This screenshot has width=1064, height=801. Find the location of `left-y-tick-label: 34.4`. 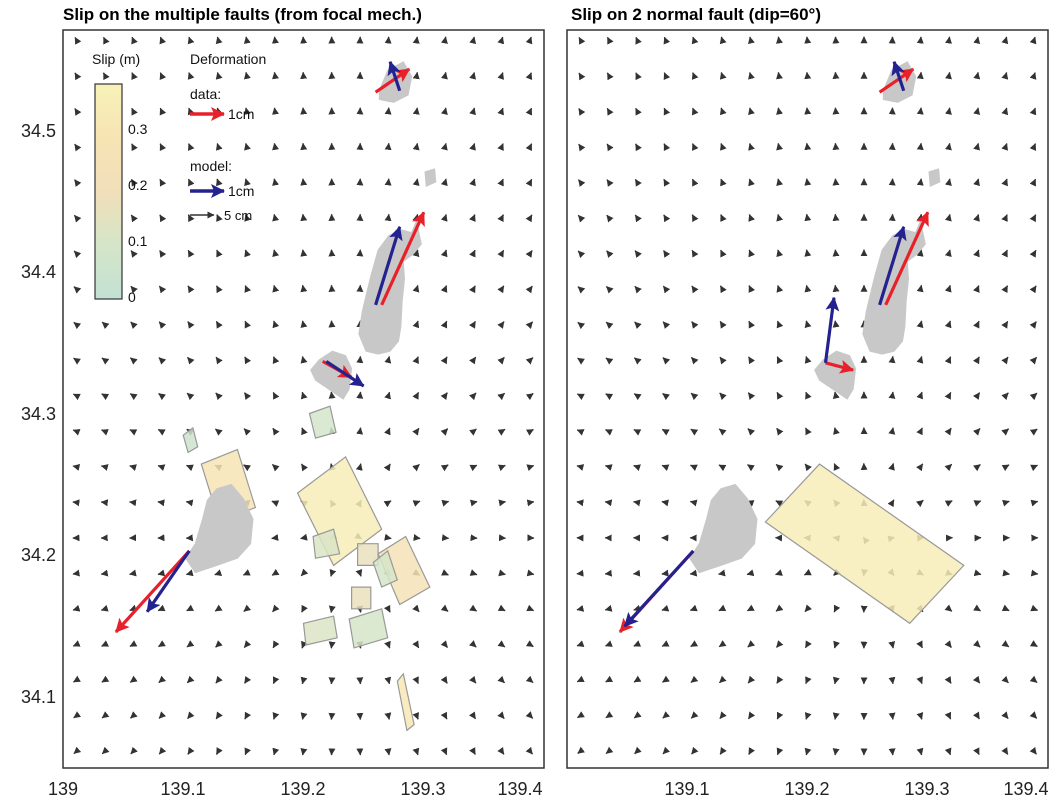

left-y-tick-label: 34.4 is located at coordinates (38, 272).